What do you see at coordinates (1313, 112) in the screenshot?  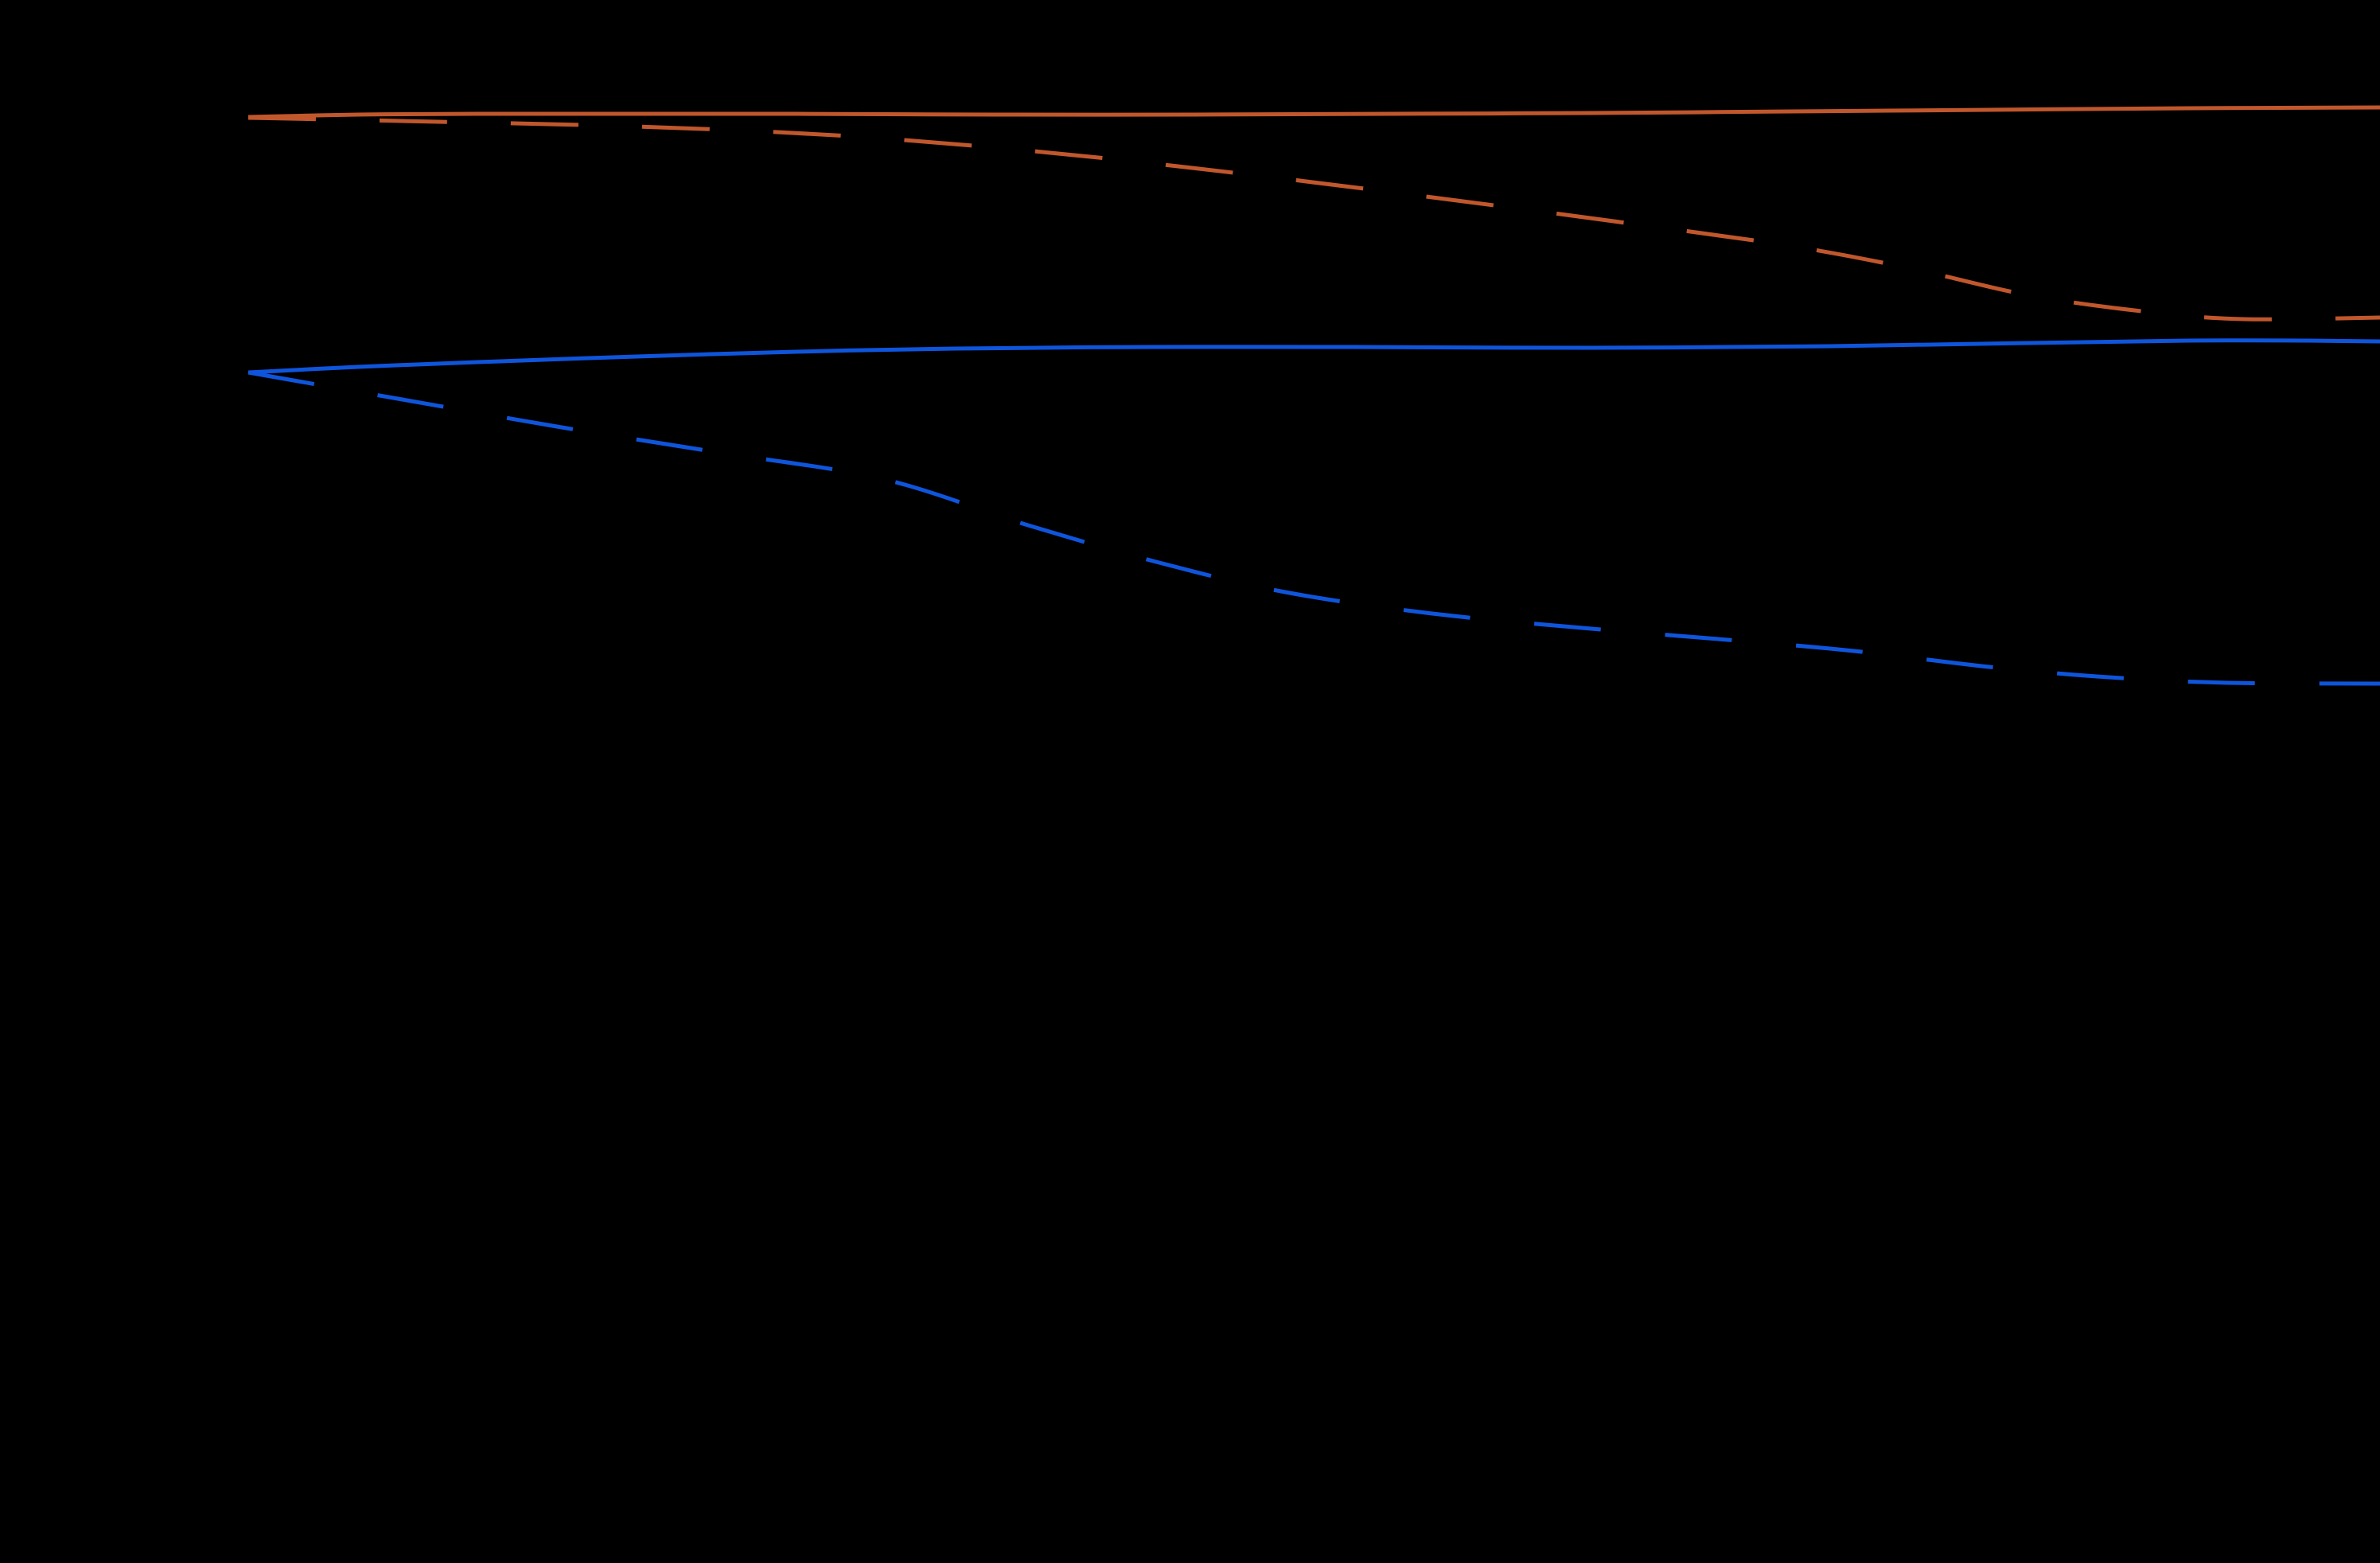 I see `orange-solid-line` at bounding box center [1313, 112].